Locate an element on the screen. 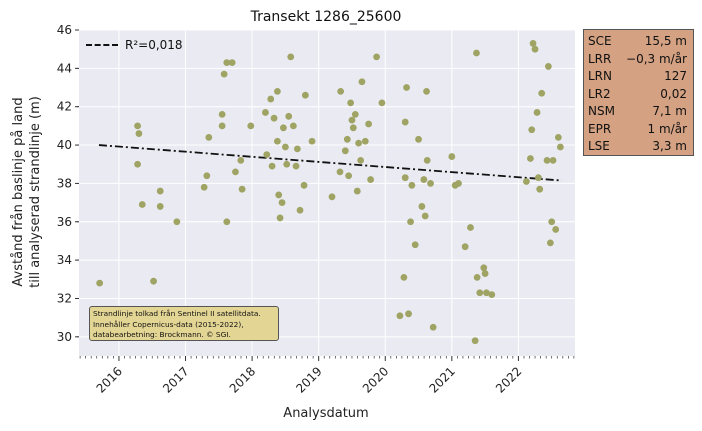 This screenshot has height=431, width=702. stat-value: 7,1 m is located at coordinates (669, 111).